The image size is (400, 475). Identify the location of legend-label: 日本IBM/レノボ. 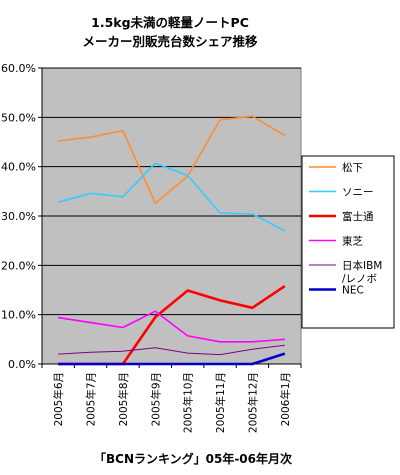
(362, 272).